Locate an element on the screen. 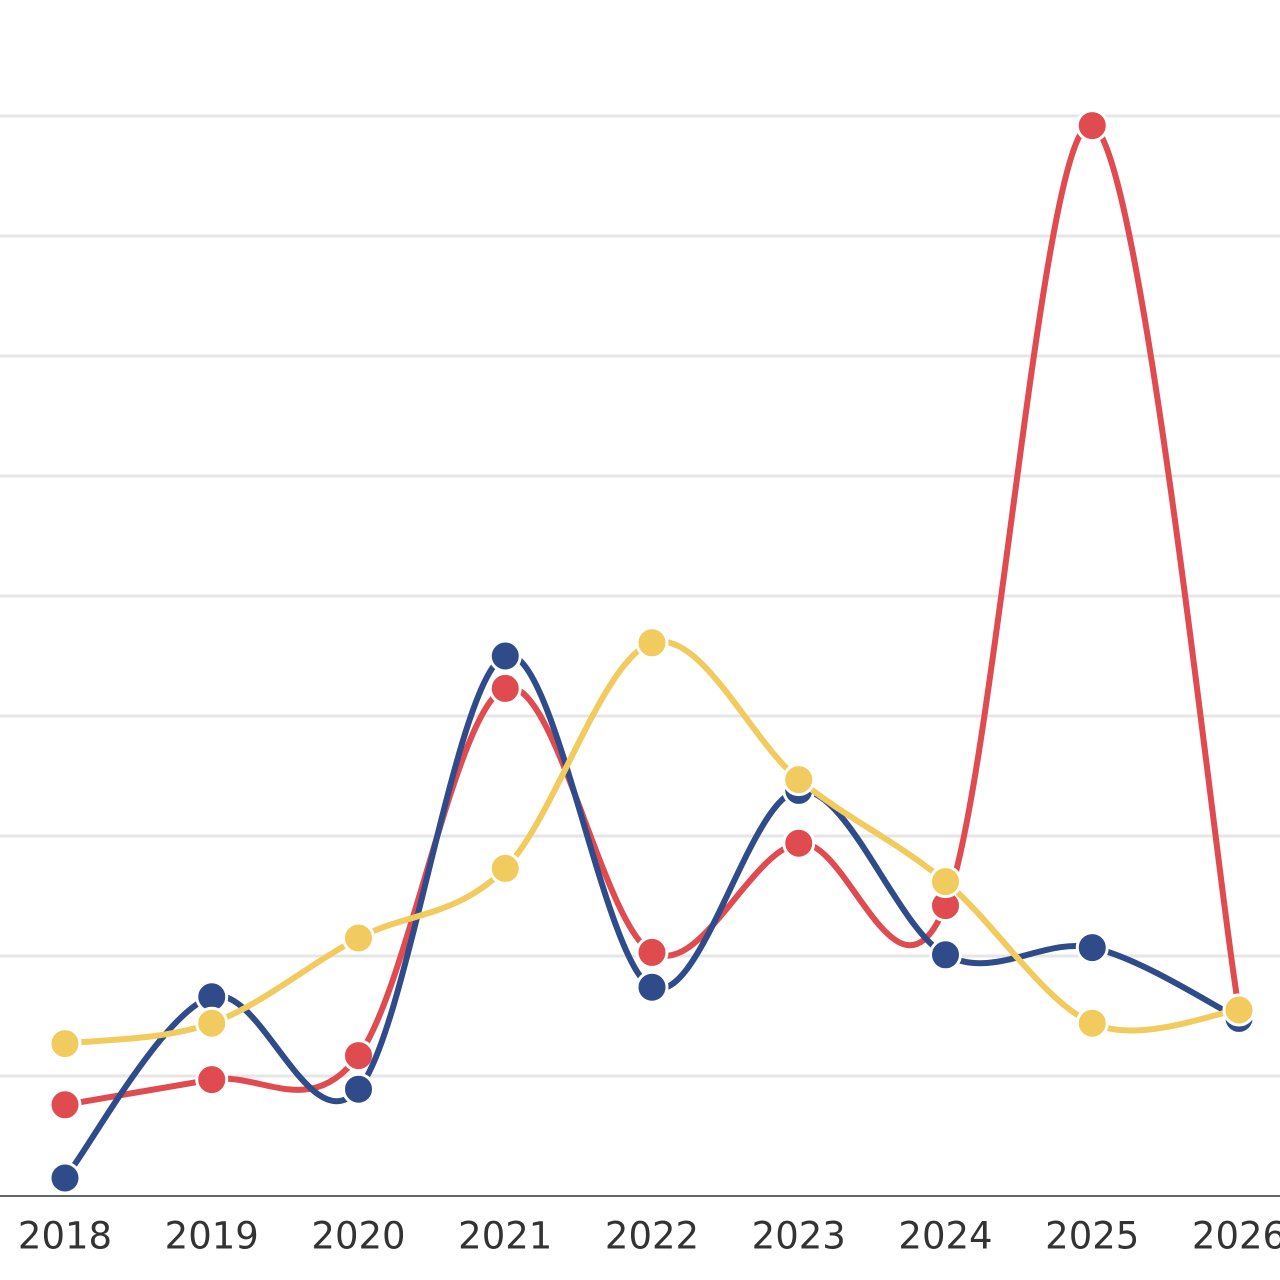  x-tick-label: 2025 is located at coordinates (1092, 1236).